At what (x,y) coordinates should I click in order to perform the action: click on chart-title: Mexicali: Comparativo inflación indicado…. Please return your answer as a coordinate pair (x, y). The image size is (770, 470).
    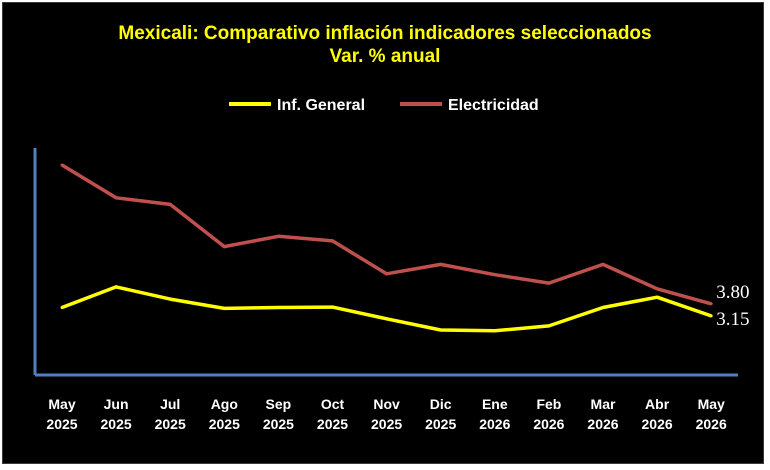
    Looking at the image, I should click on (385, 33).